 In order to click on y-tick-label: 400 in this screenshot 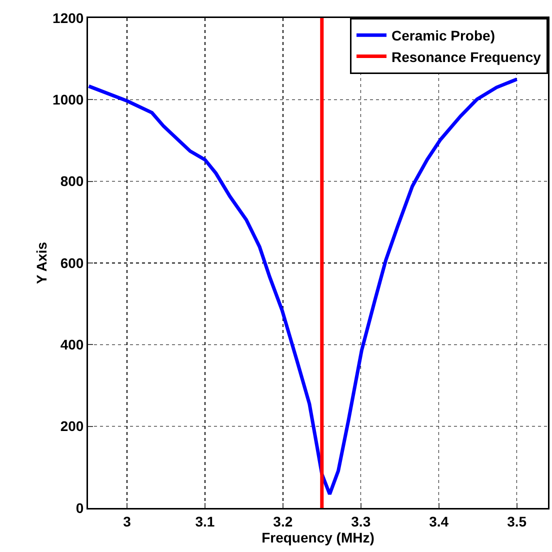, I will do `click(72, 344)`.